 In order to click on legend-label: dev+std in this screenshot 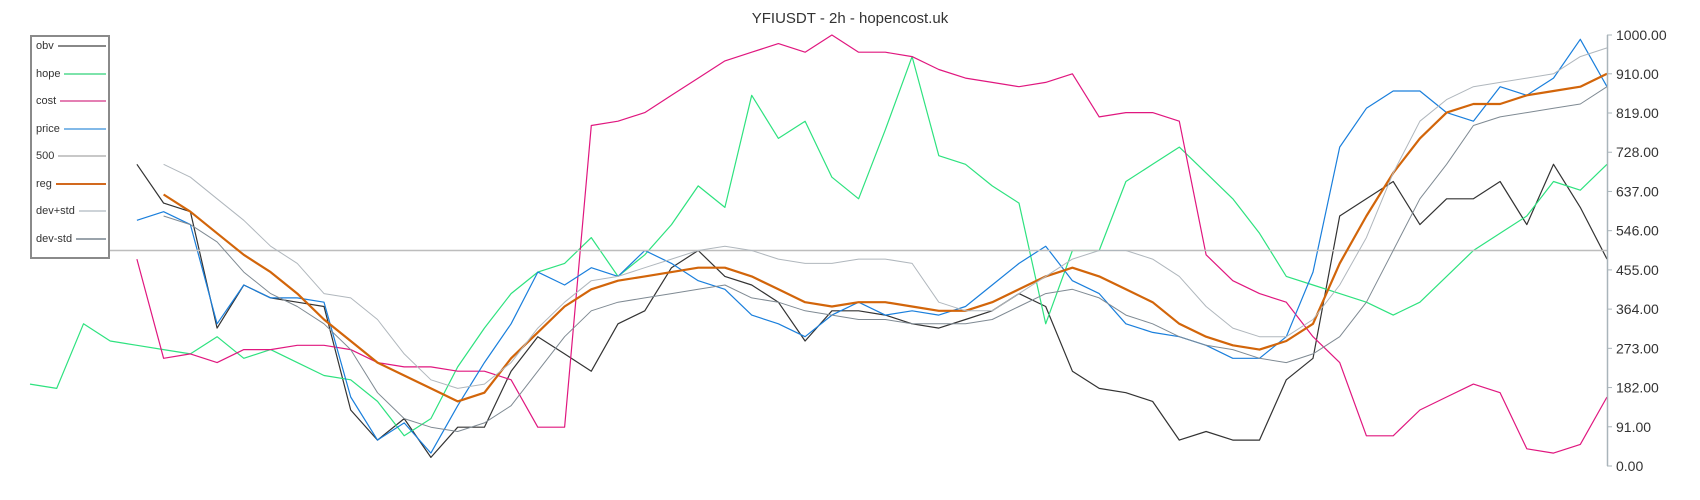, I will do `click(55, 211)`.